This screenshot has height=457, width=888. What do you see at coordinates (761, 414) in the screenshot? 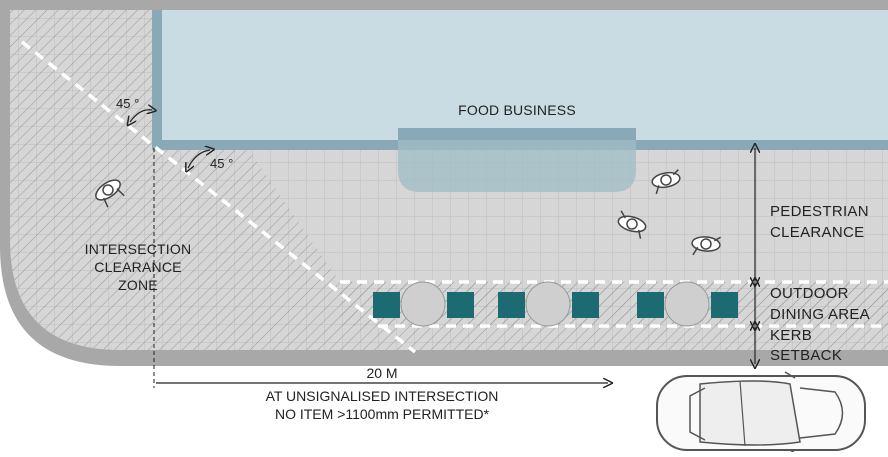
I see `car-top-view-icon` at bounding box center [761, 414].